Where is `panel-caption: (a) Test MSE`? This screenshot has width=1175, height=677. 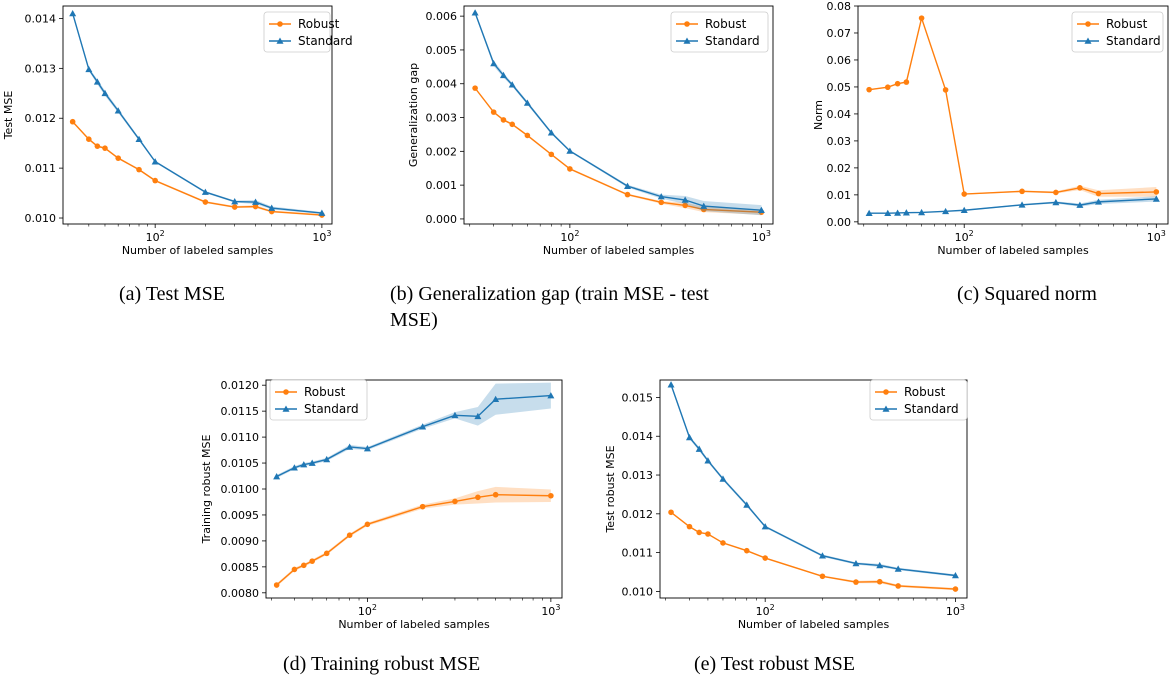
panel-caption: (a) Test MSE is located at coordinates (172, 294).